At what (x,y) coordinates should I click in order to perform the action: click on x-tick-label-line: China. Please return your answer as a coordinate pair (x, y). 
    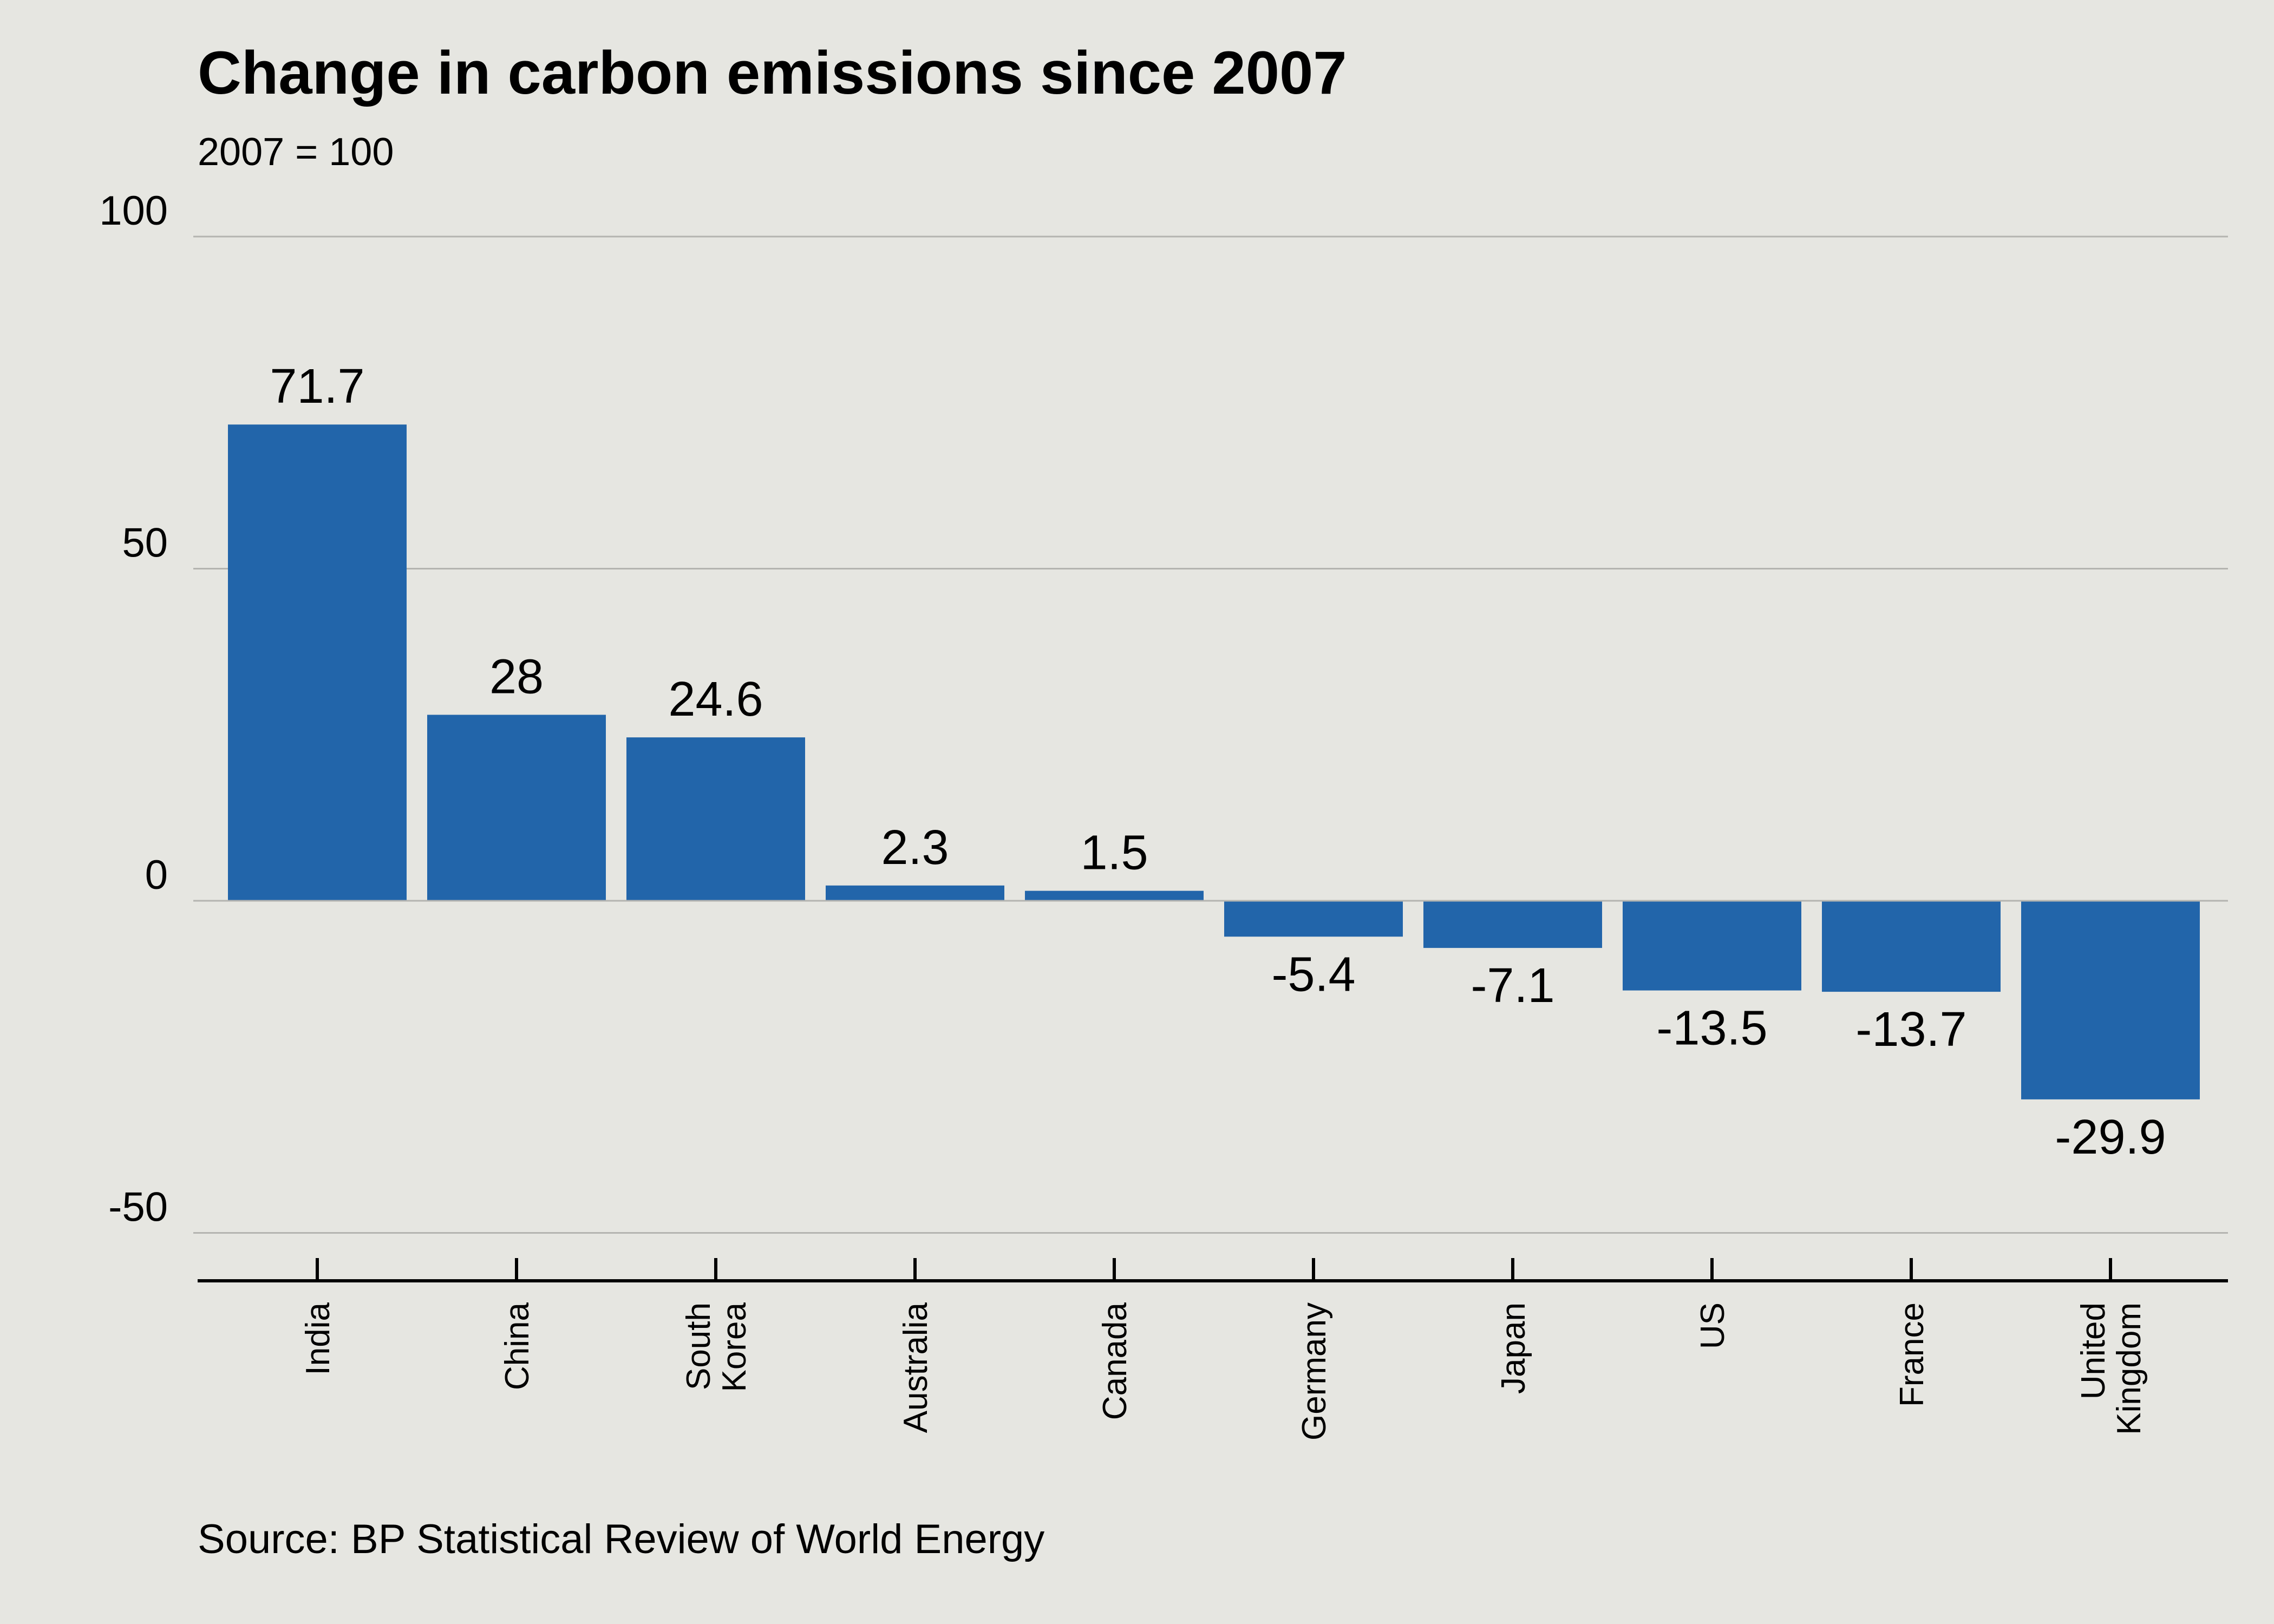
    Looking at the image, I should click on (518, 1346).